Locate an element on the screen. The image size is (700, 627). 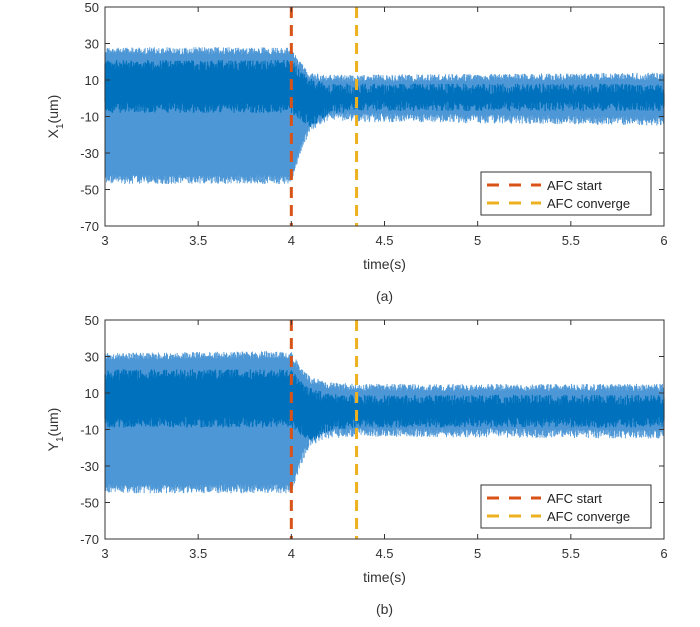
y-axis-label: X1(um) is located at coordinates (55, 117).